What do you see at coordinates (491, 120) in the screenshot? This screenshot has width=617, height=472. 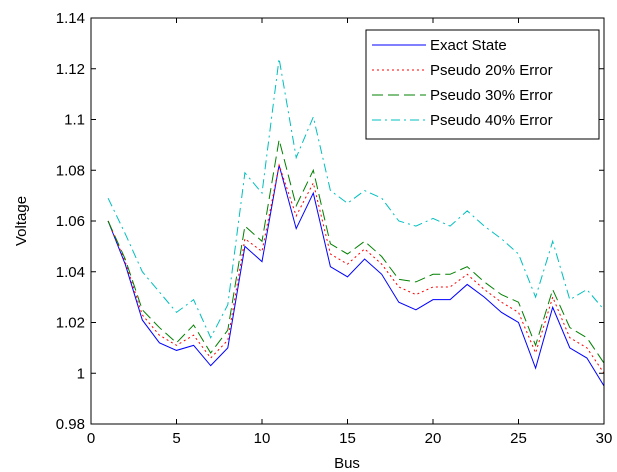 I see `legend-label: Pseudo 40% Error` at bounding box center [491, 120].